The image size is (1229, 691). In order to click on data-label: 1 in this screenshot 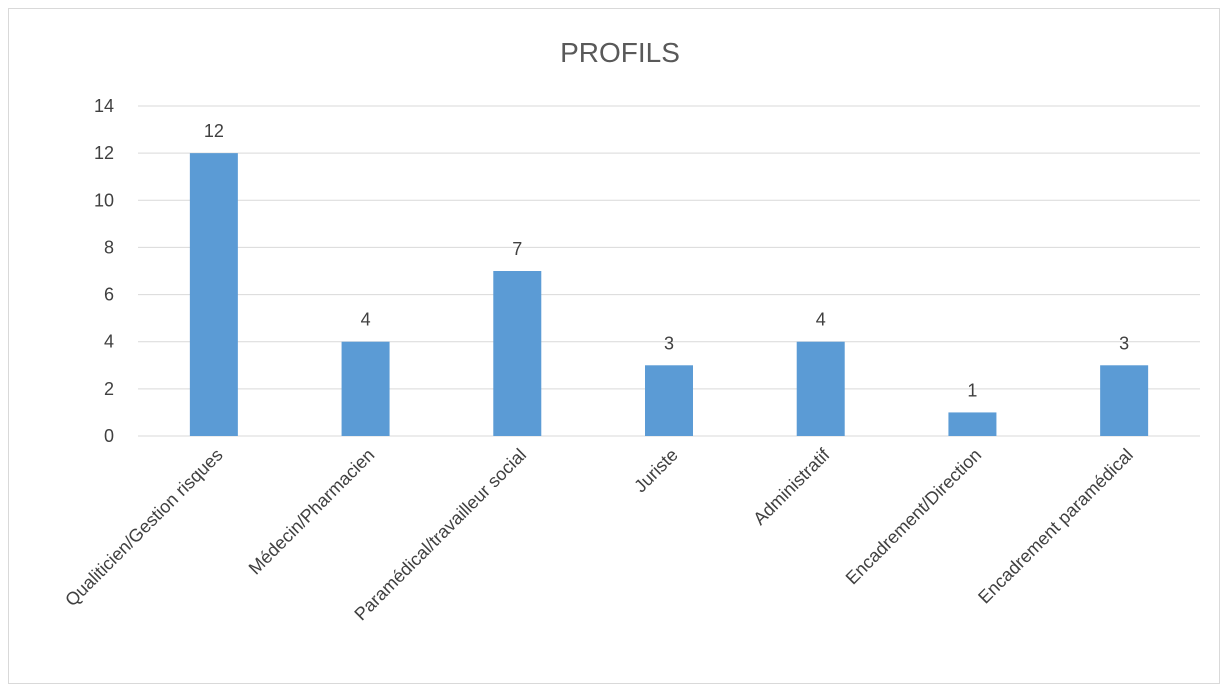, I will do `click(972, 390)`.